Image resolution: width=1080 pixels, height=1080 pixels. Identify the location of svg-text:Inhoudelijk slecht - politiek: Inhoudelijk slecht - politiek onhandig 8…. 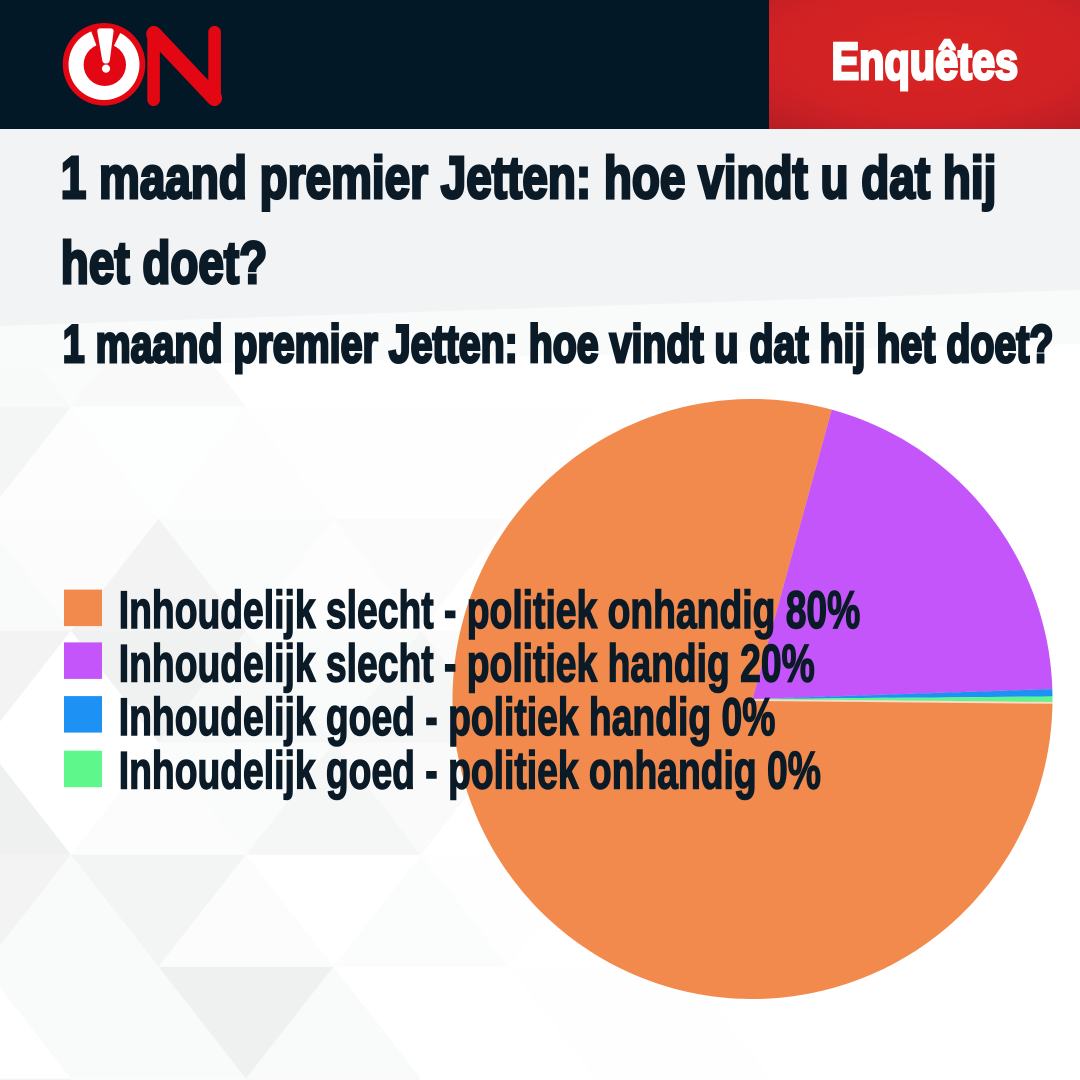
(490, 610).